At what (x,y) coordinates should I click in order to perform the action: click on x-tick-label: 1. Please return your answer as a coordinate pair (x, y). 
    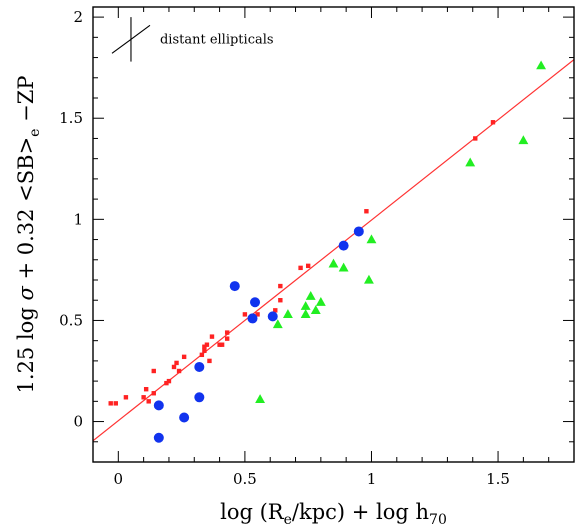
    Looking at the image, I should click on (372, 479).